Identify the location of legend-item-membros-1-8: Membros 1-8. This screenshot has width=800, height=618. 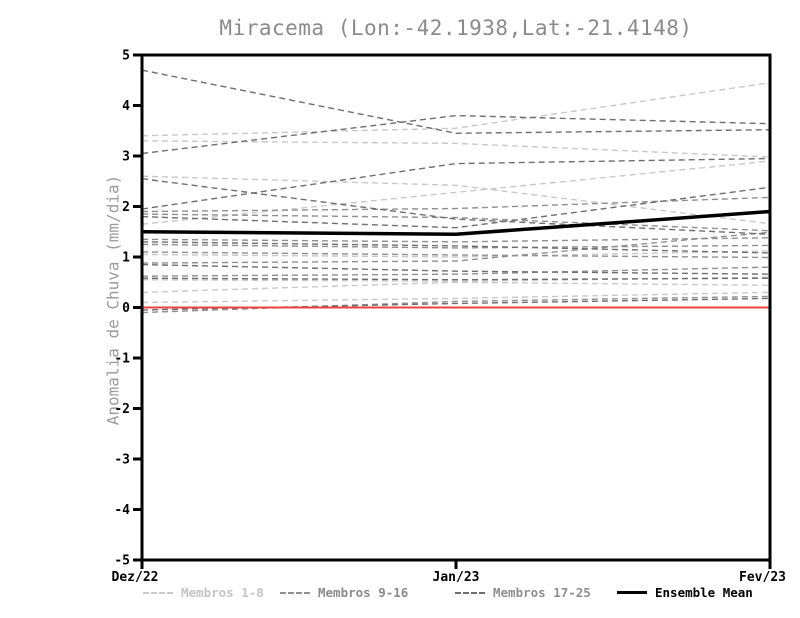
(203, 592).